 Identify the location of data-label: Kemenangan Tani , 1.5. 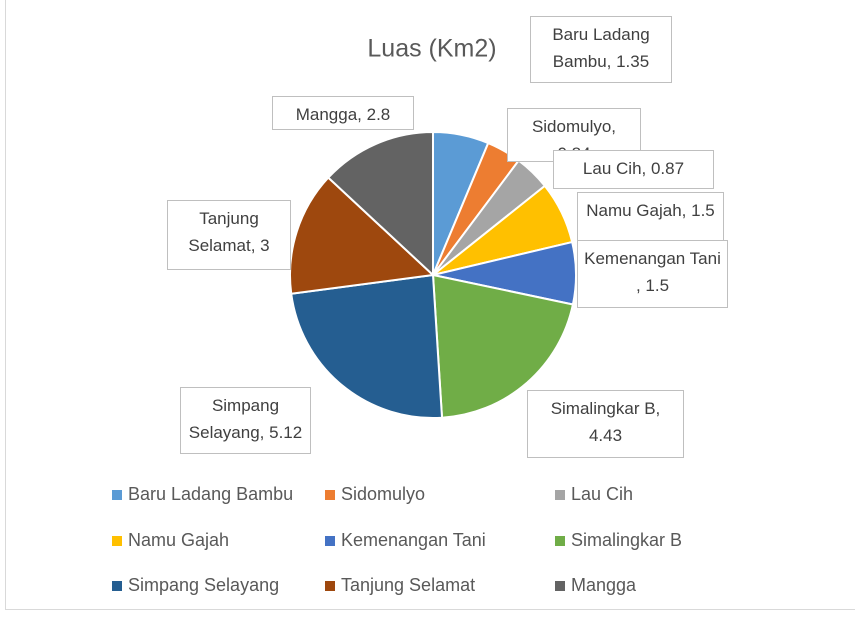
(652, 274).